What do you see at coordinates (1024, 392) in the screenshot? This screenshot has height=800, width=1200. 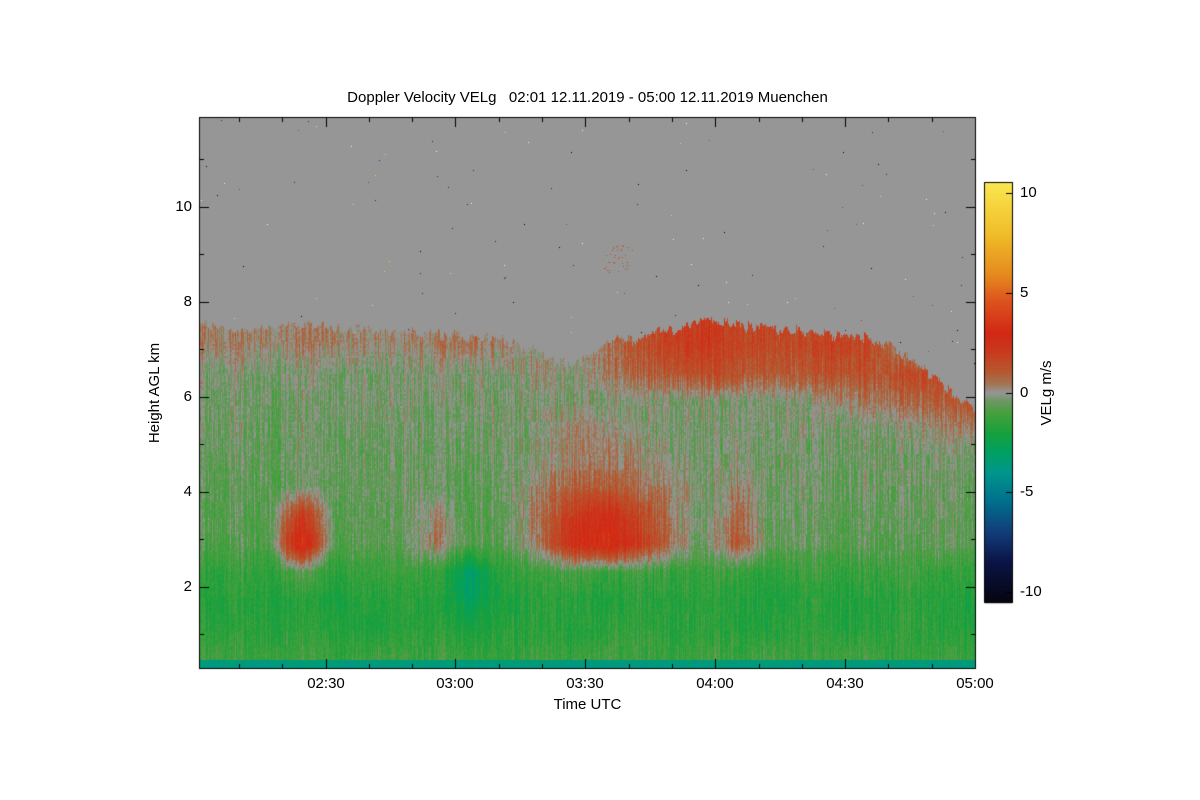 I see `colorbar-tick-label: 0` at bounding box center [1024, 392].